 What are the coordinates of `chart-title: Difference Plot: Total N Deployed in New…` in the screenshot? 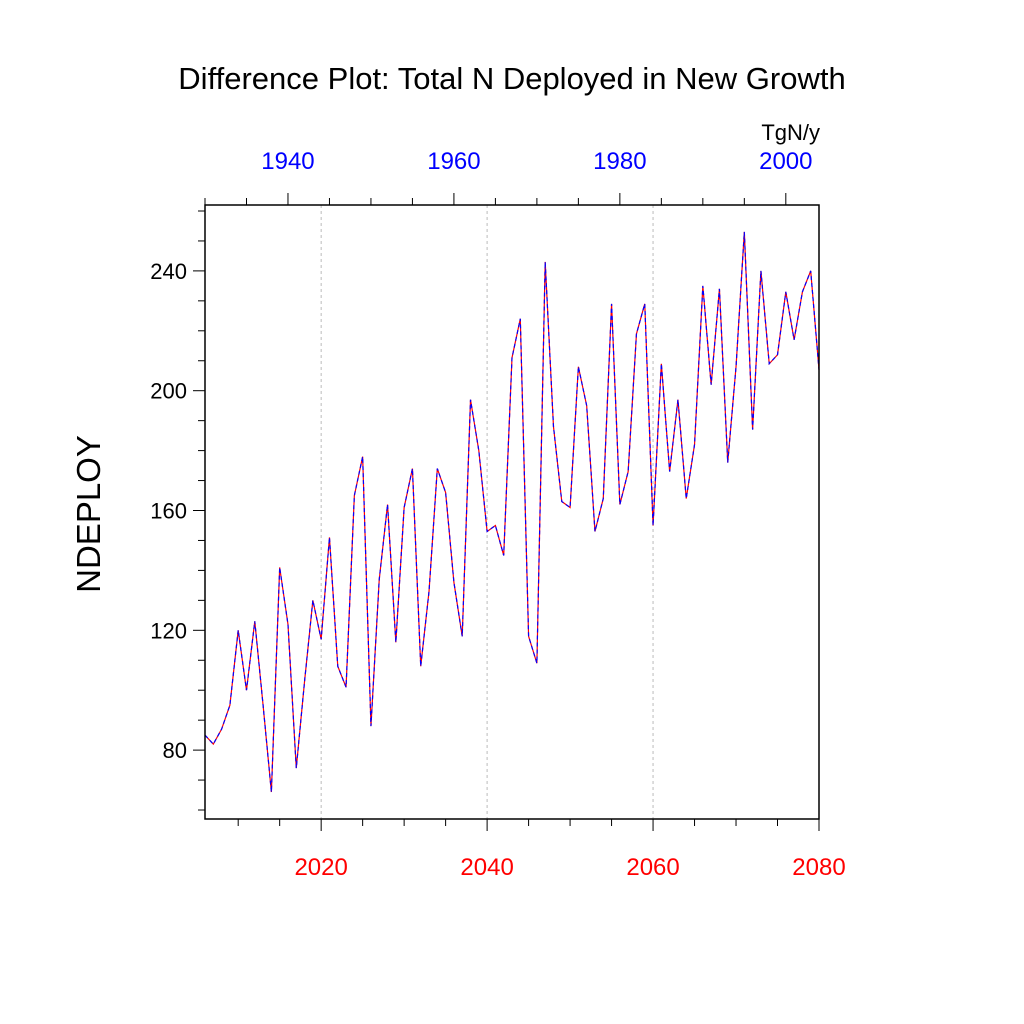 It's located at (511, 78).